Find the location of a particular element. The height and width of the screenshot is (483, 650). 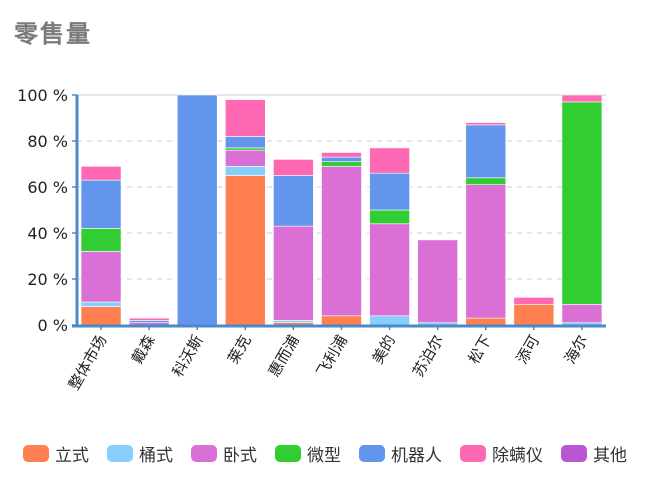

legend-item: 其他 is located at coordinates (594, 453).